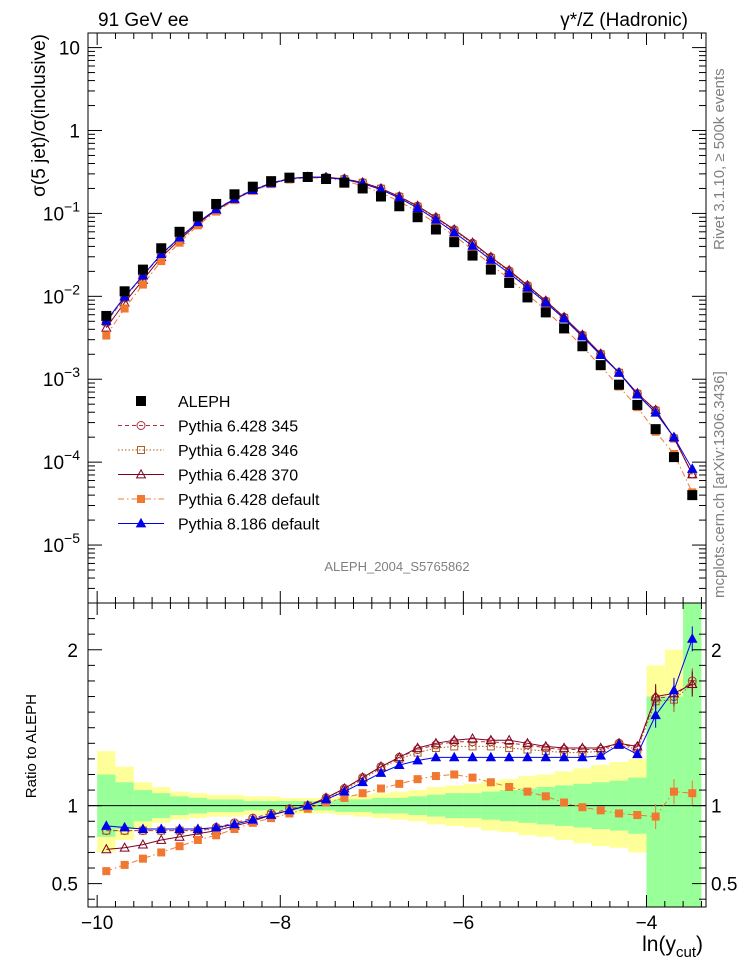 The width and height of the screenshot is (746, 972). What do you see at coordinates (624, 20) in the screenshot?
I see `header-right-label: γ*/Z (Hadronic)` at bounding box center [624, 20].